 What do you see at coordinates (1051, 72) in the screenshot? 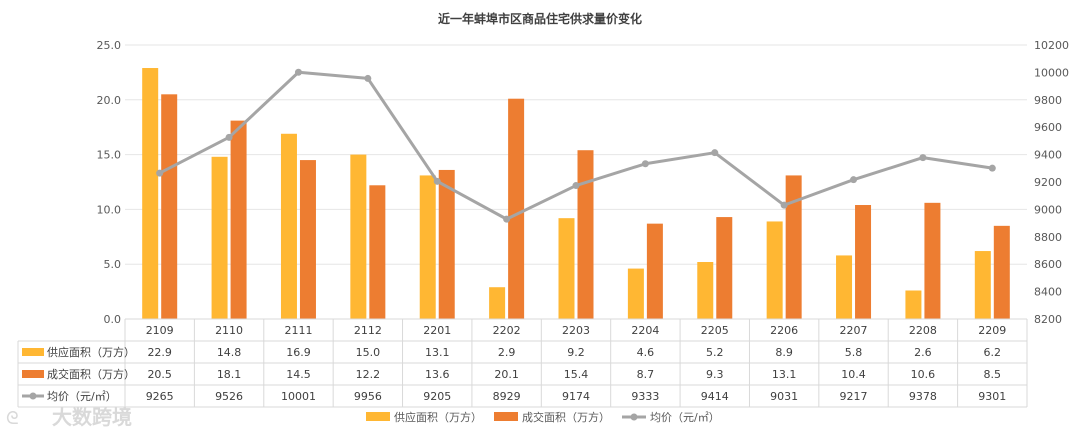
I see `y-right-tick-label: 10000` at bounding box center [1051, 72].